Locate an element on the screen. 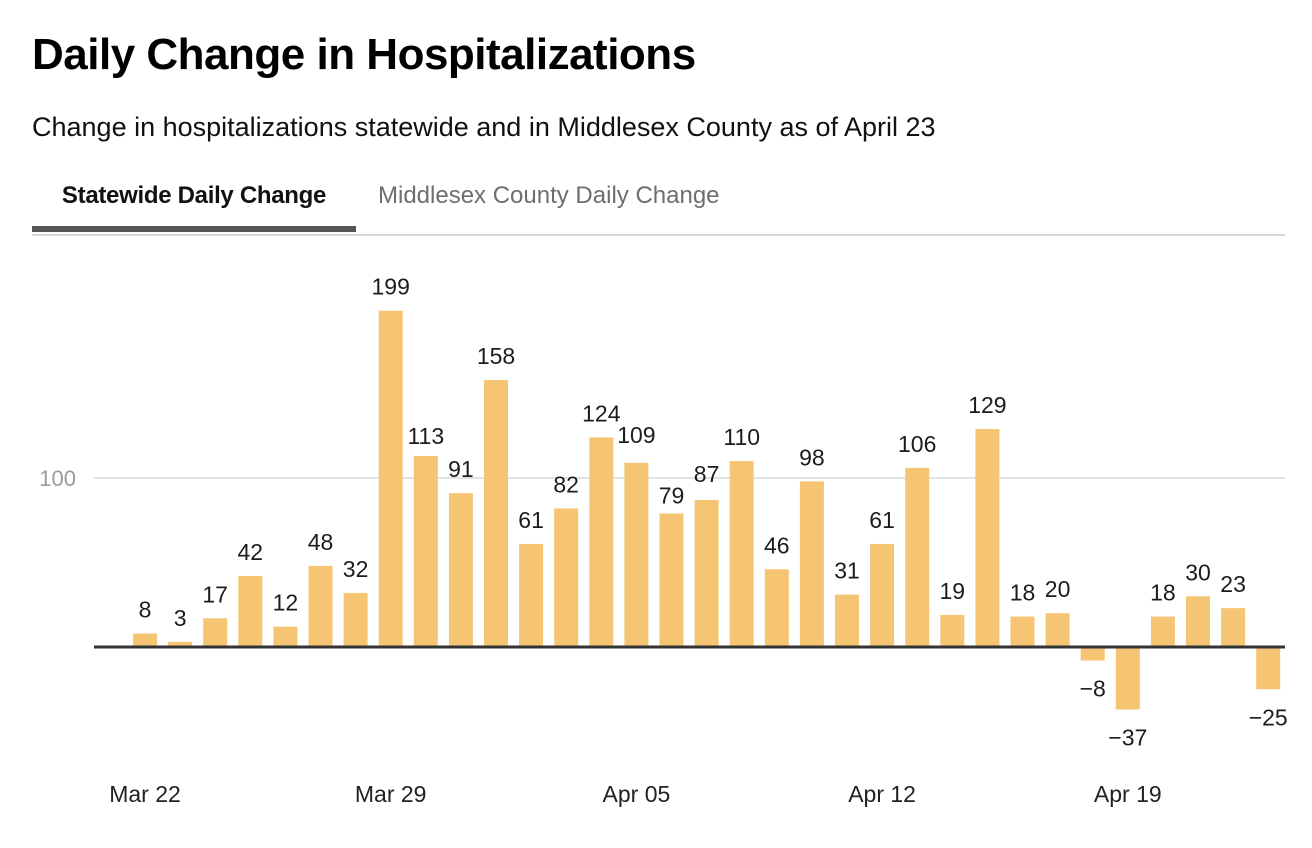 This screenshot has height=848, width=1312. value-label: 82 is located at coordinates (566, 484).